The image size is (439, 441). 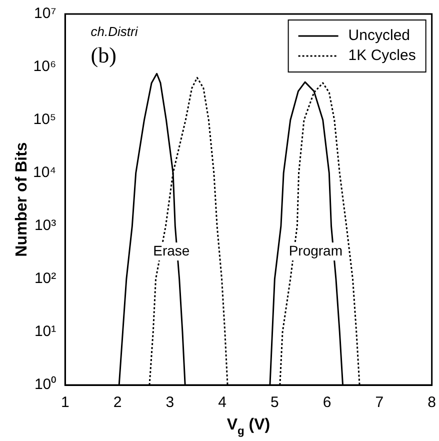 I want to click on x-tick-label: 2, so click(x=117, y=403).